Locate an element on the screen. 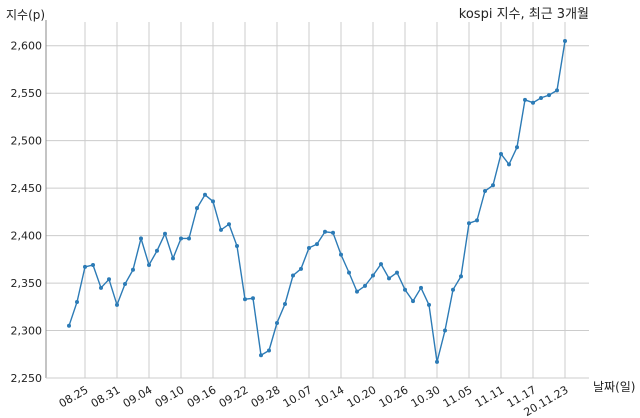 Image resolution: width=640 pixels, height=418 pixels. y-tick-label: 2,450 is located at coordinates (27, 188).